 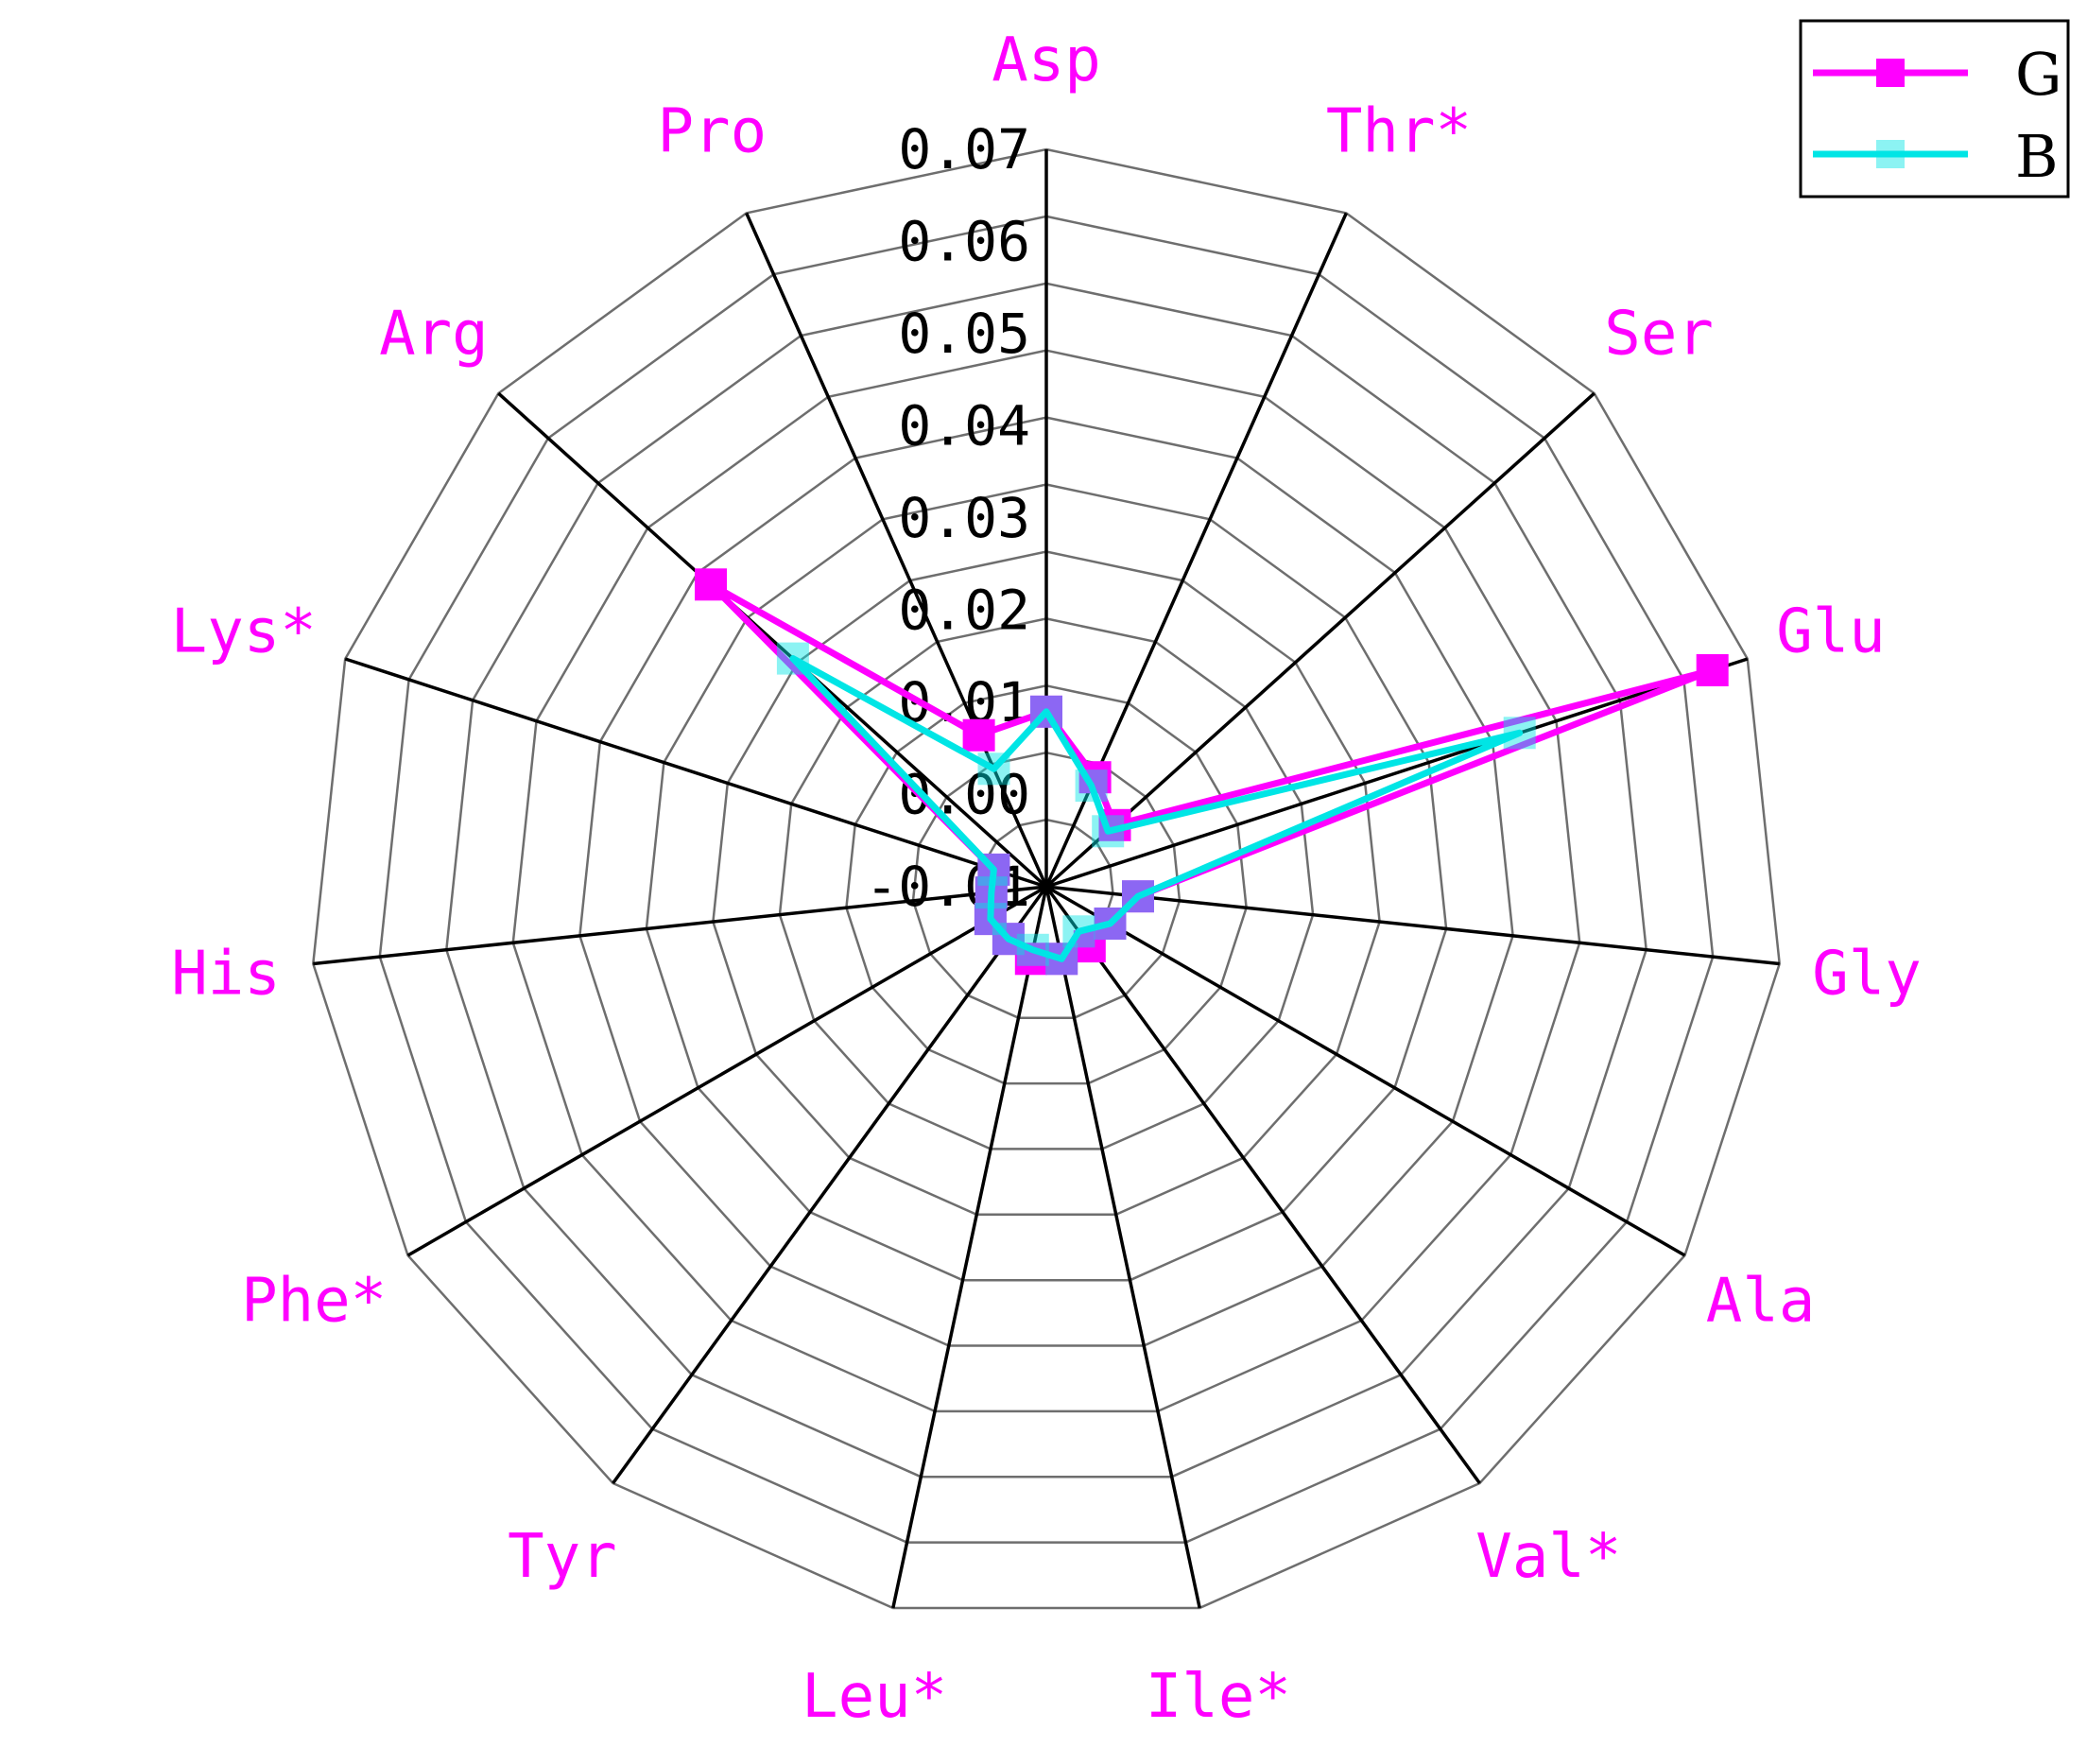 I want to click on legend-box, so click(x=1934, y=109).